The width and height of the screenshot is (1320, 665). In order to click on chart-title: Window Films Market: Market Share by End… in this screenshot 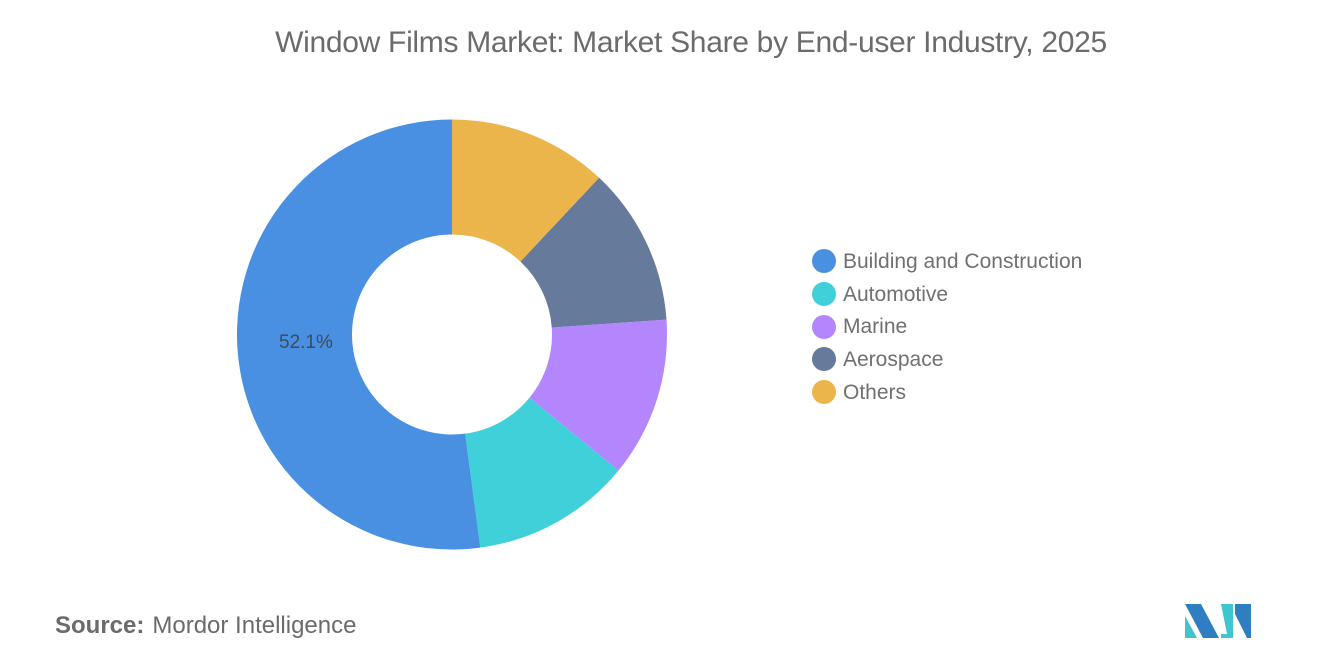, I will do `click(691, 42)`.